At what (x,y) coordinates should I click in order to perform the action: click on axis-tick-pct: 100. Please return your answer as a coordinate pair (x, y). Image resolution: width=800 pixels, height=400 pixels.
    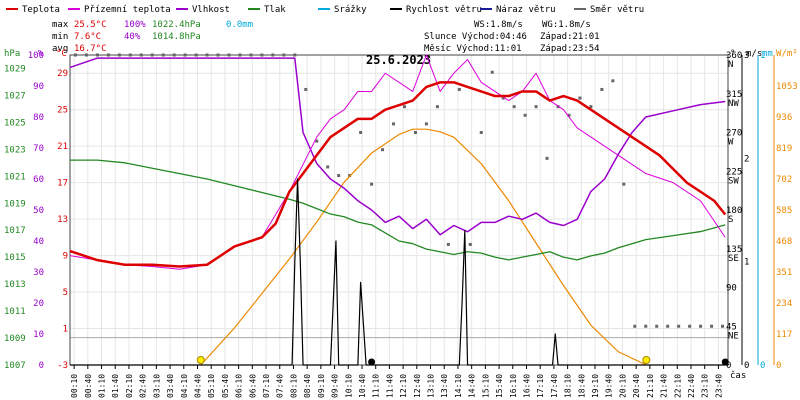
    Looking at the image, I should click on (36, 56).